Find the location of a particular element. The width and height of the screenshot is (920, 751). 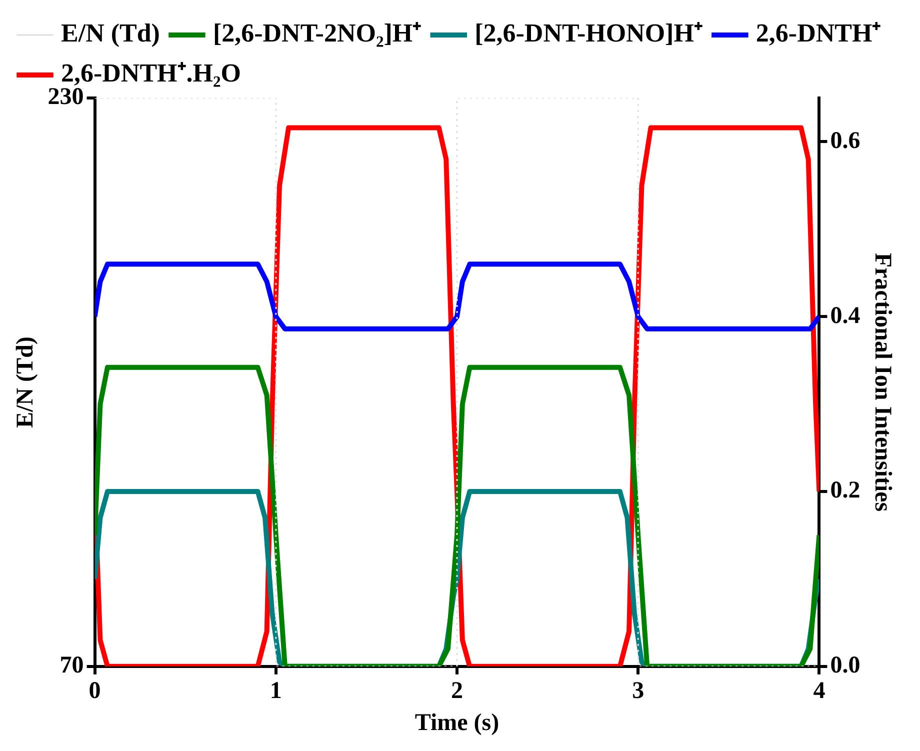

legend-label: [2,6-DNT-2NO₂]H⁺ is located at coordinates (317, 33).